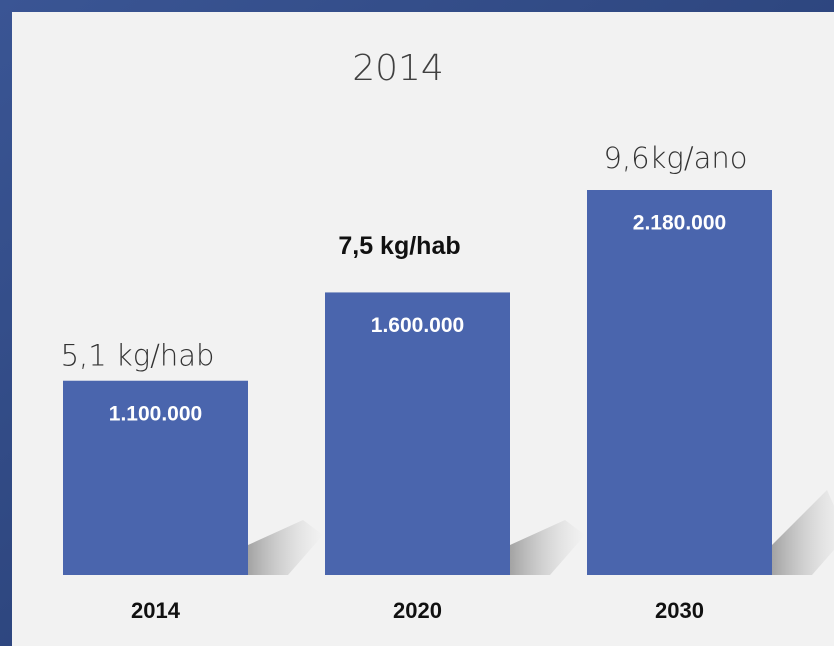  Describe the element at coordinates (679, 223) in the screenshot. I see `value-label: 2.180.000` at that location.